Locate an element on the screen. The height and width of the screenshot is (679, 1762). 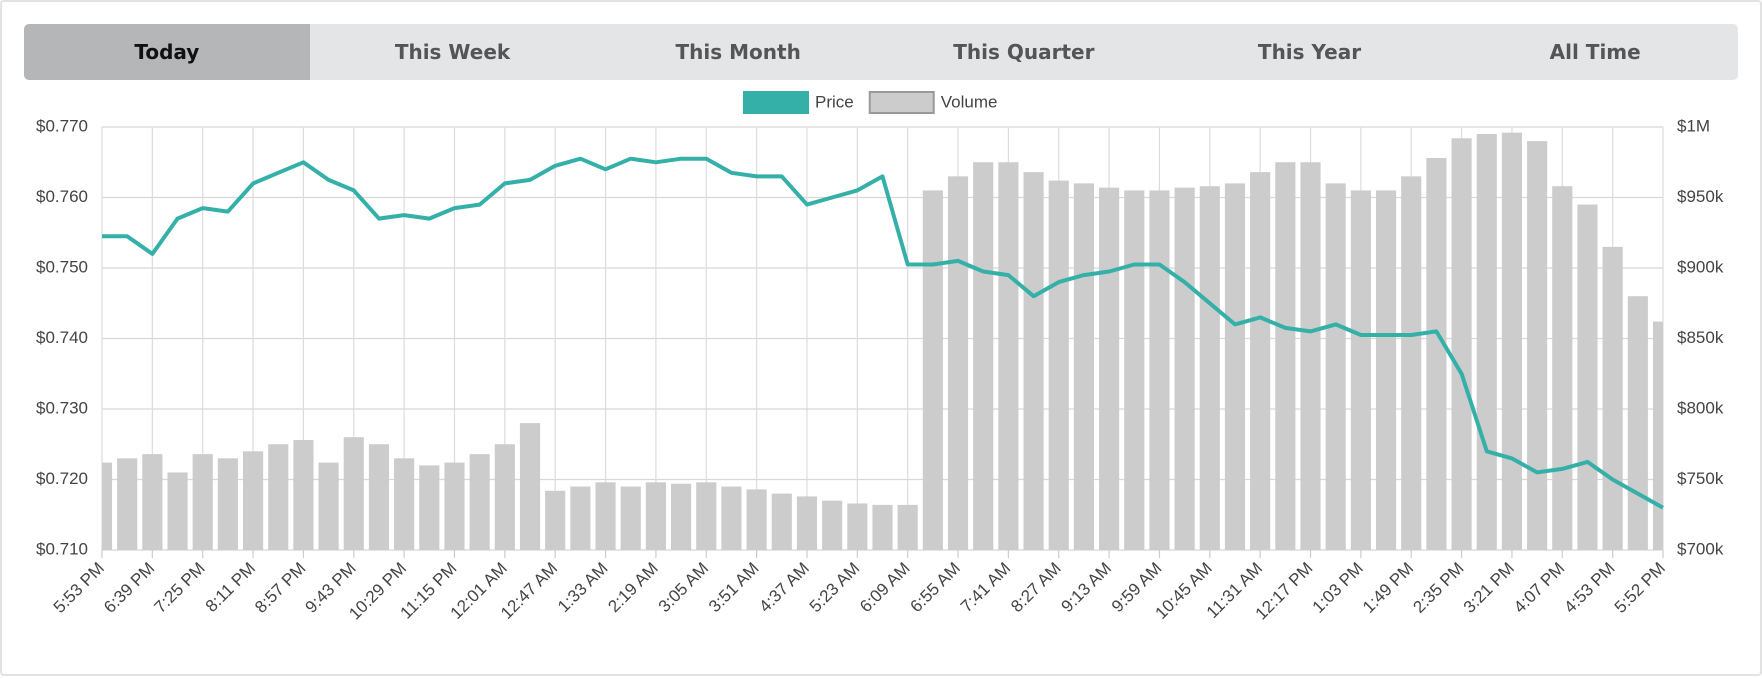
x-tick-label: 4:53 PM is located at coordinates (1589, 588).